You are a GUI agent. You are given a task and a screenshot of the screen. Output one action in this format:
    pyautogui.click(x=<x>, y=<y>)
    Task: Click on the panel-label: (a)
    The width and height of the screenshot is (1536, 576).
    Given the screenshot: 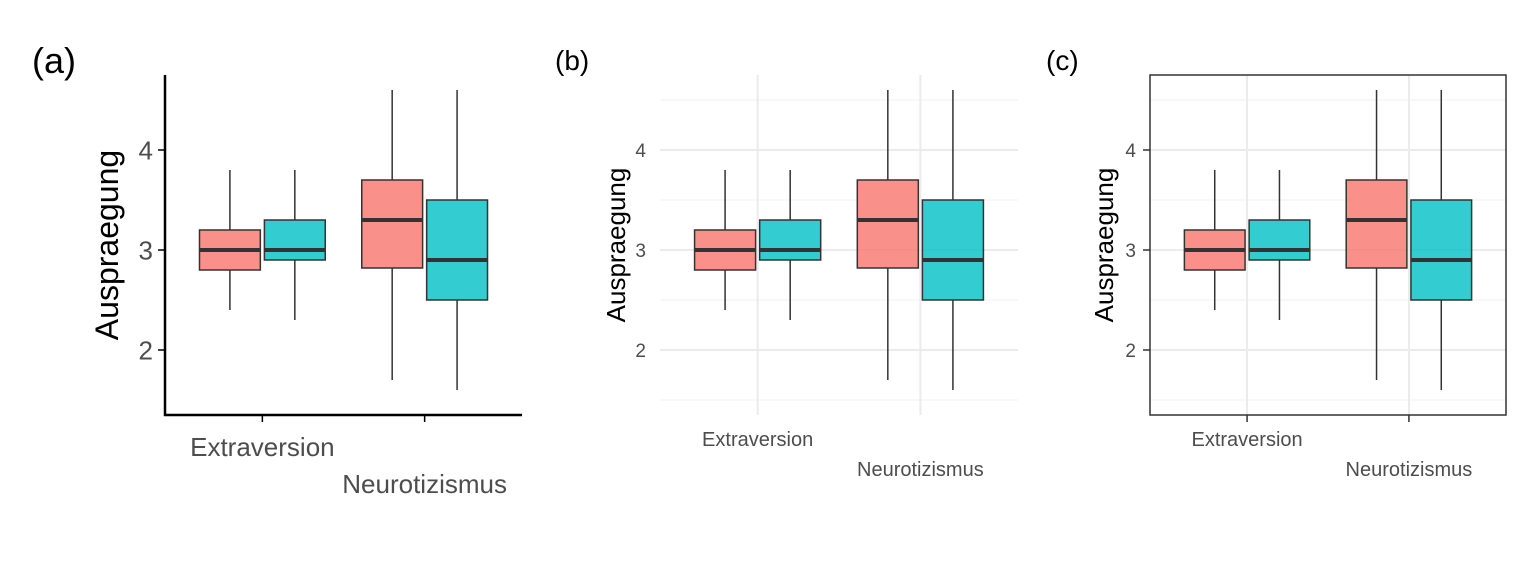 What is the action you would take?
    pyautogui.click(x=54, y=60)
    